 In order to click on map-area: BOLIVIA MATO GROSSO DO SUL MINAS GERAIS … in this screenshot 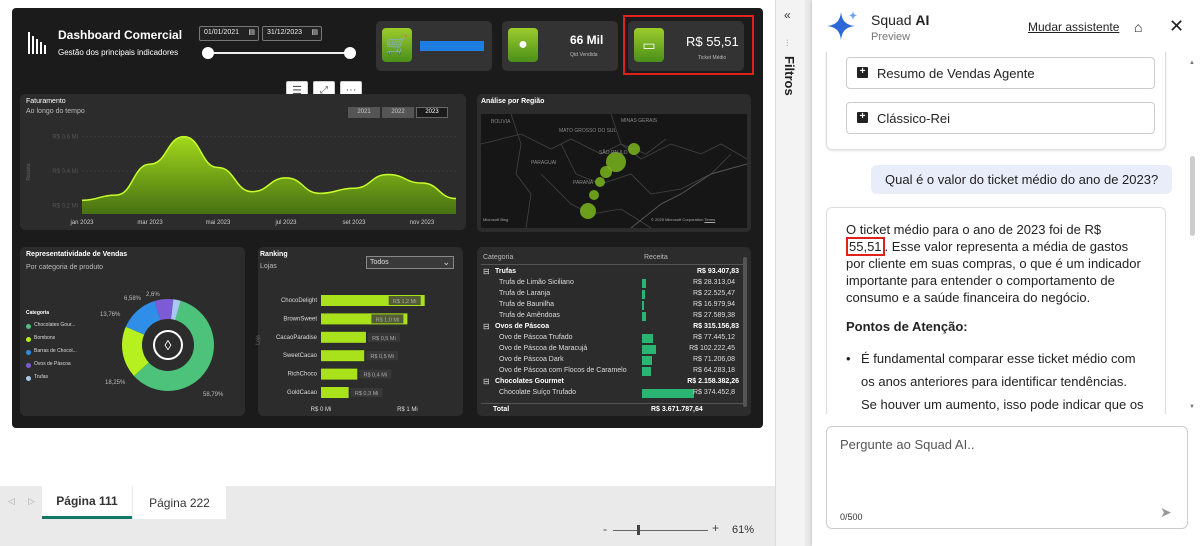, I will do `click(614, 171)`.